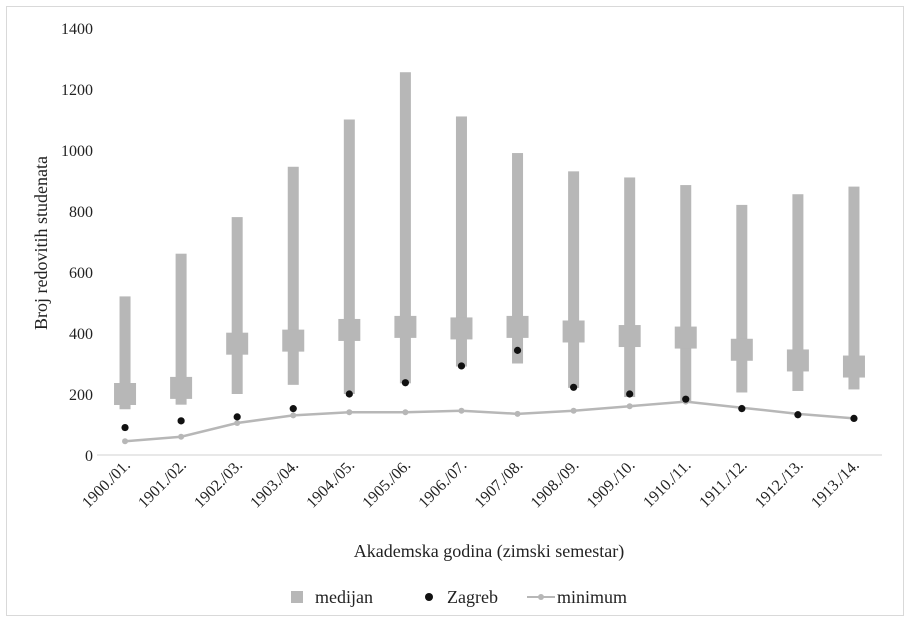 The width and height of the screenshot is (906, 620). I want to click on legend-swatch-zagreb, so click(429, 597).